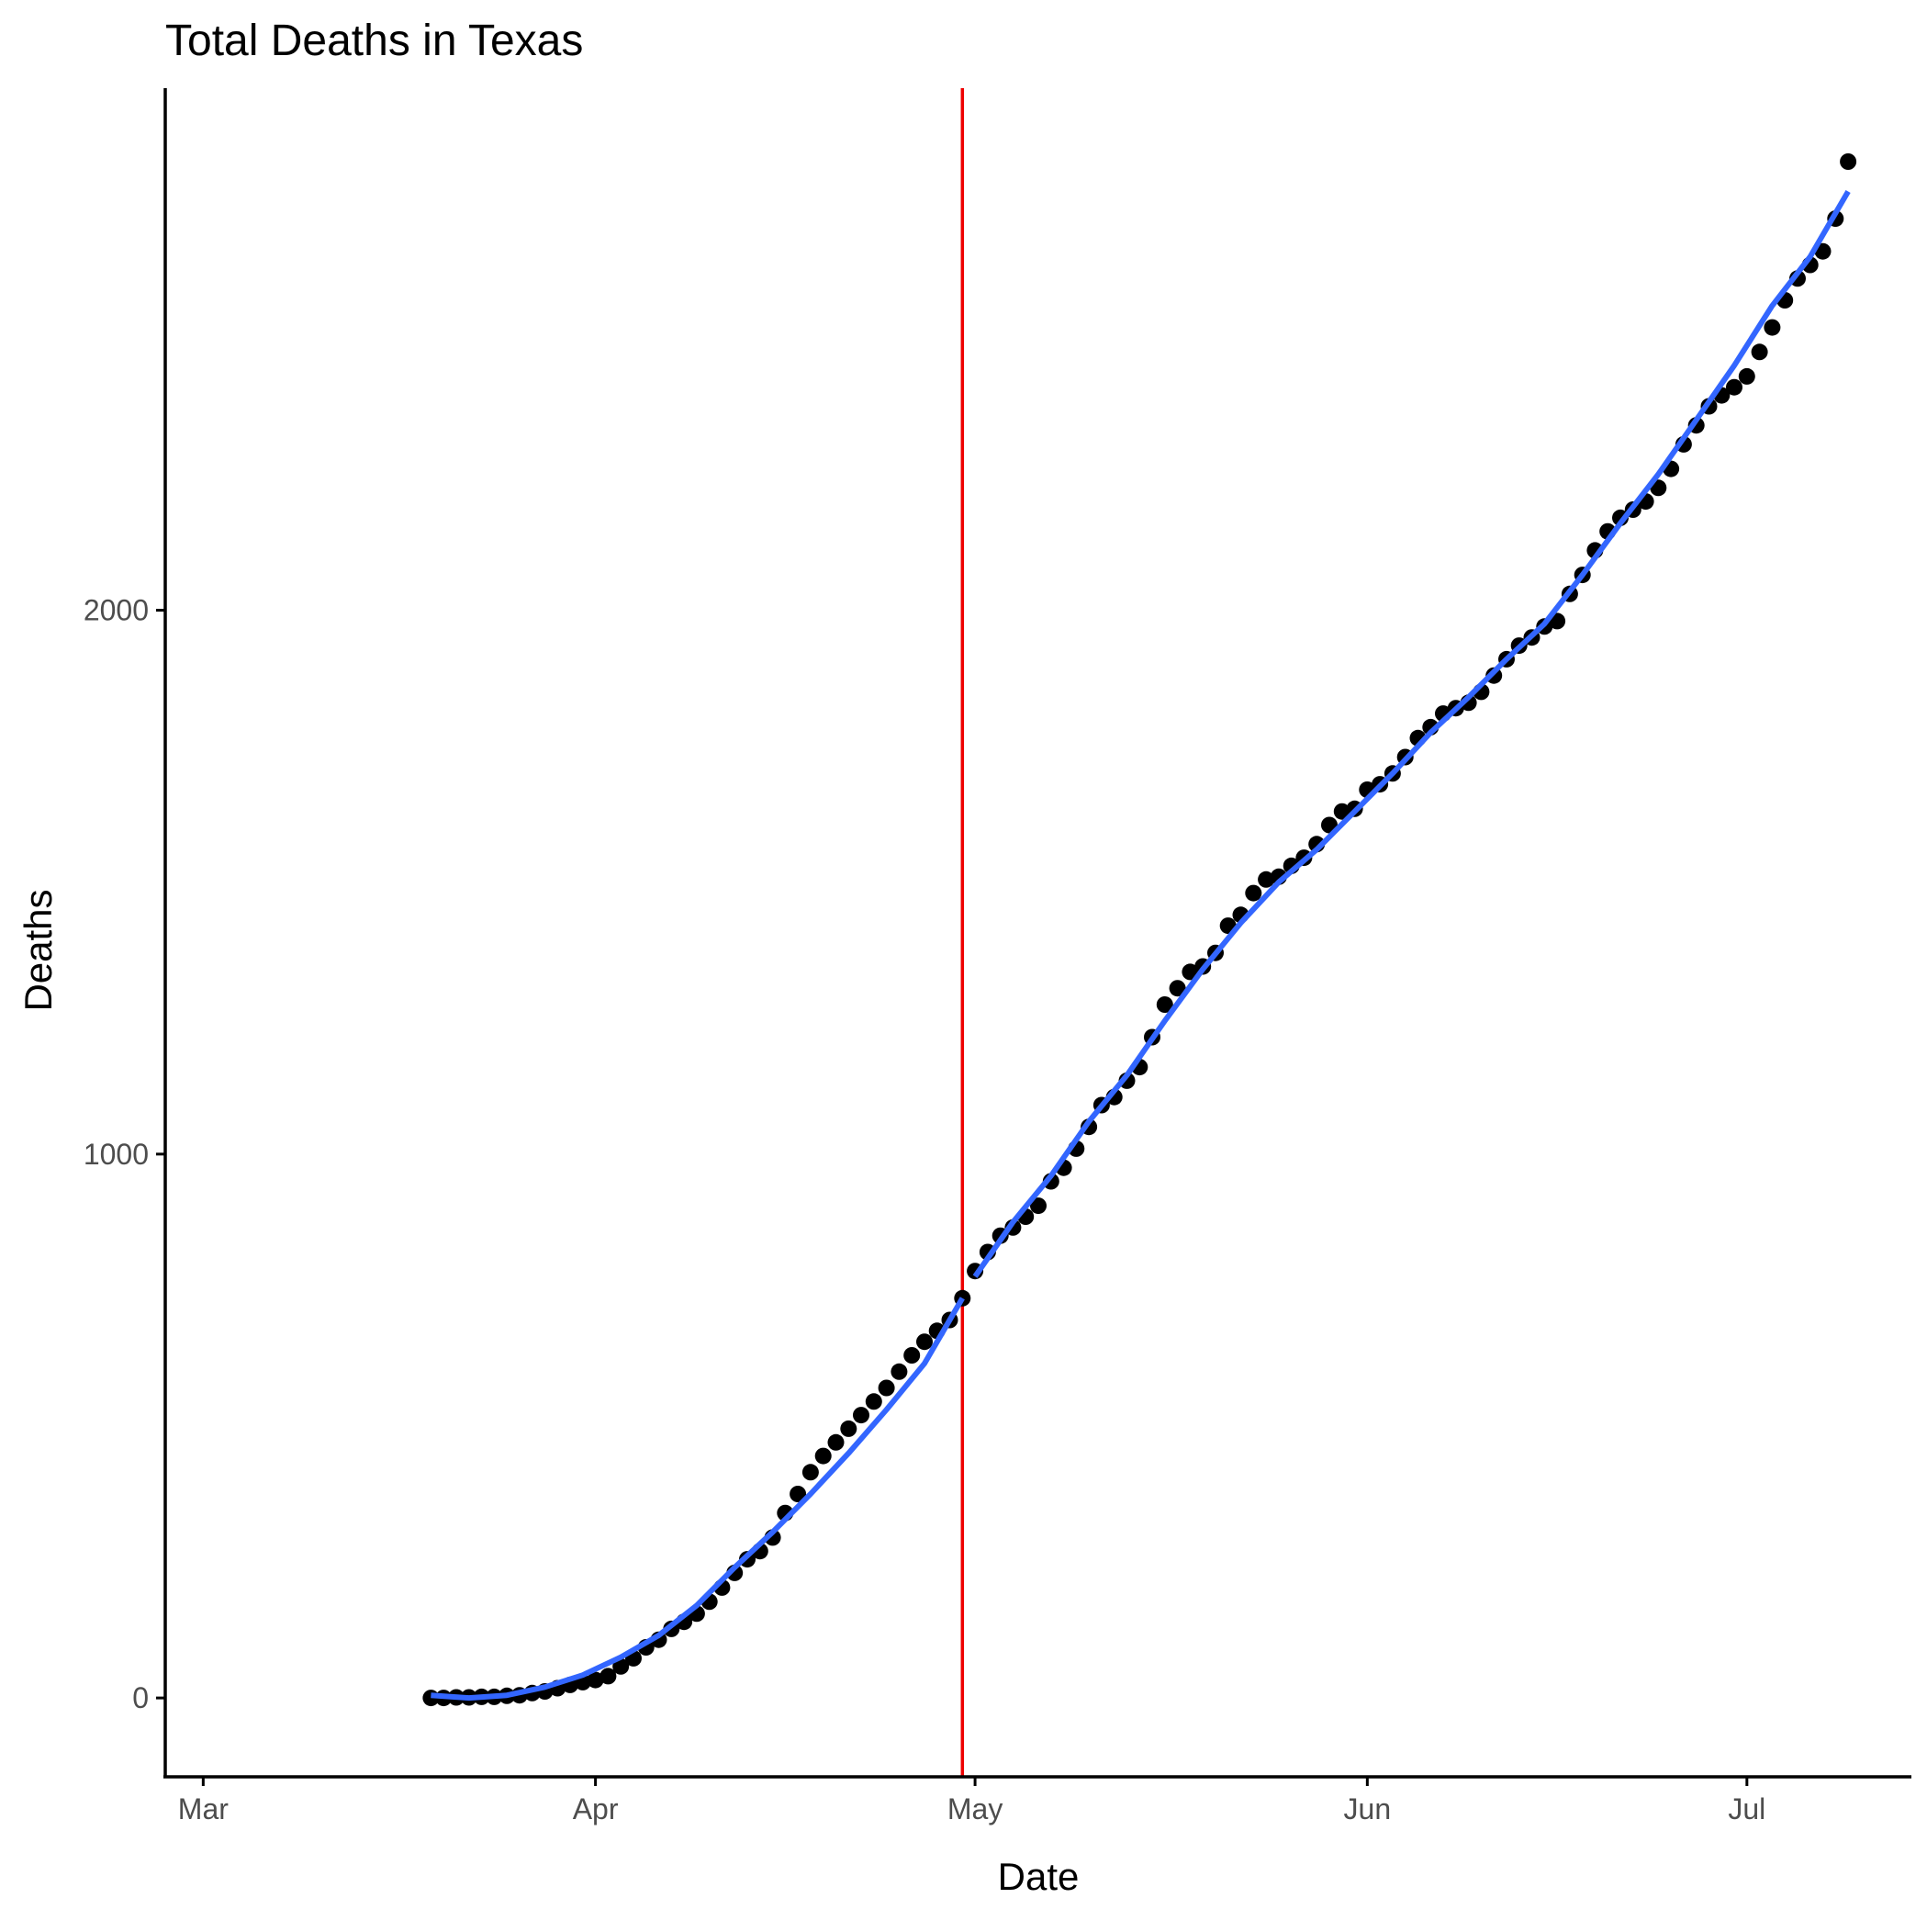 This screenshot has width=1927, height=1932. I want to click on x-tick-label: Mar, so click(204, 1808).